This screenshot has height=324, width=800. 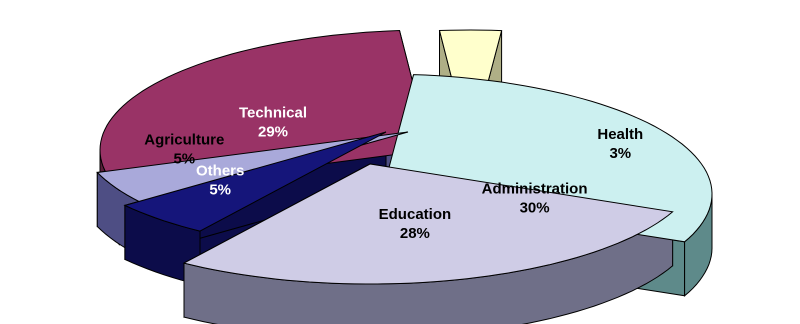 What do you see at coordinates (255, 181) in the screenshot?
I see `slice-others` at bounding box center [255, 181].